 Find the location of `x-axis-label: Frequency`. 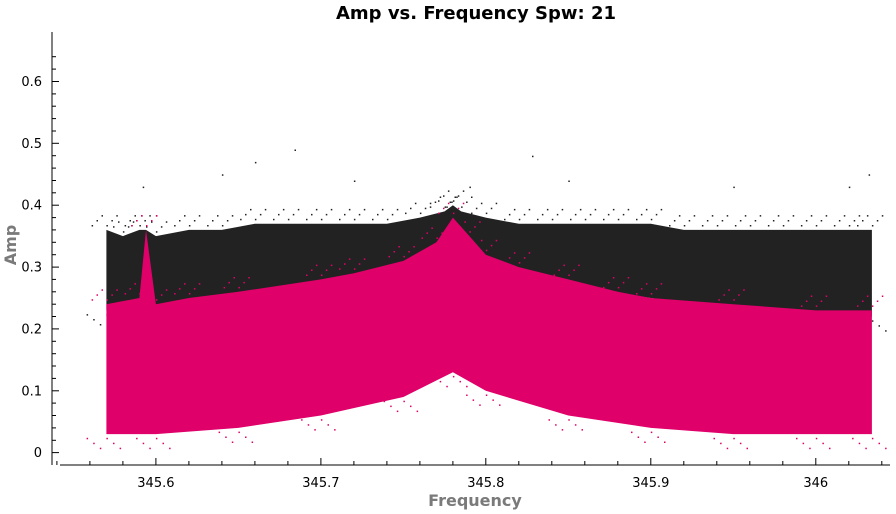

x-axis-label: Frequency is located at coordinates (475, 500).